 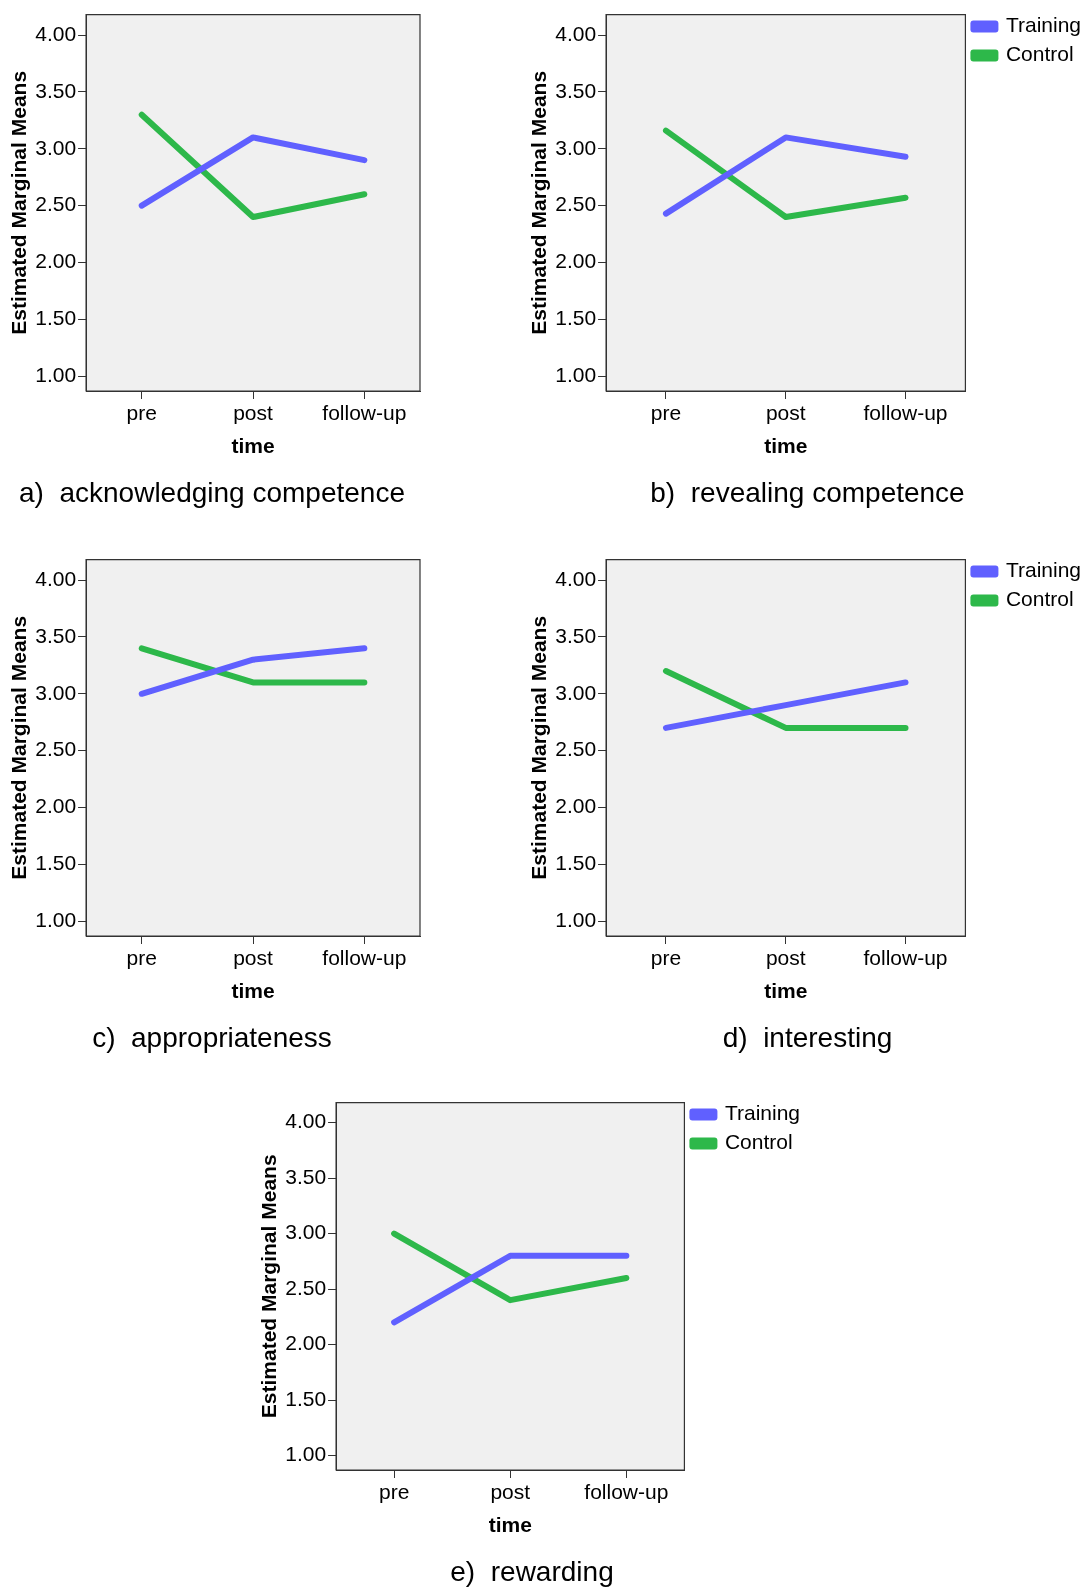 What do you see at coordinates (807, 1037) in the screenshot?
I see `text: d) interesting` at bounding box center [807, 1037].